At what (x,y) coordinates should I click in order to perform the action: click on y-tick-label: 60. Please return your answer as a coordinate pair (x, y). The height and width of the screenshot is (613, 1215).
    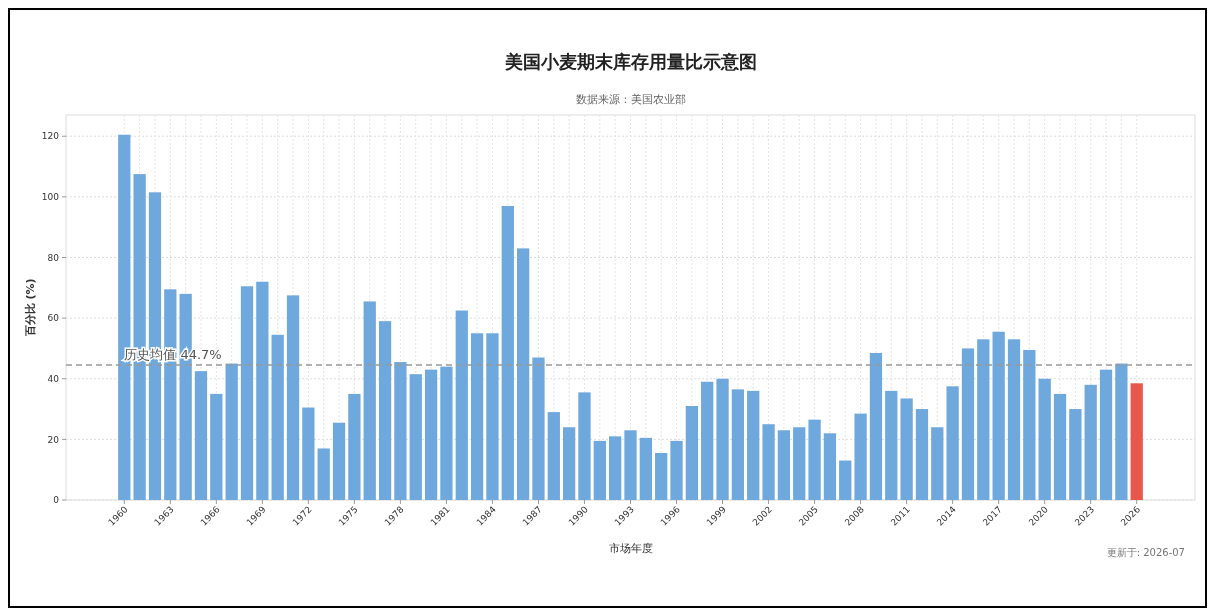
    Looking at the image, I should click on (53, 318).